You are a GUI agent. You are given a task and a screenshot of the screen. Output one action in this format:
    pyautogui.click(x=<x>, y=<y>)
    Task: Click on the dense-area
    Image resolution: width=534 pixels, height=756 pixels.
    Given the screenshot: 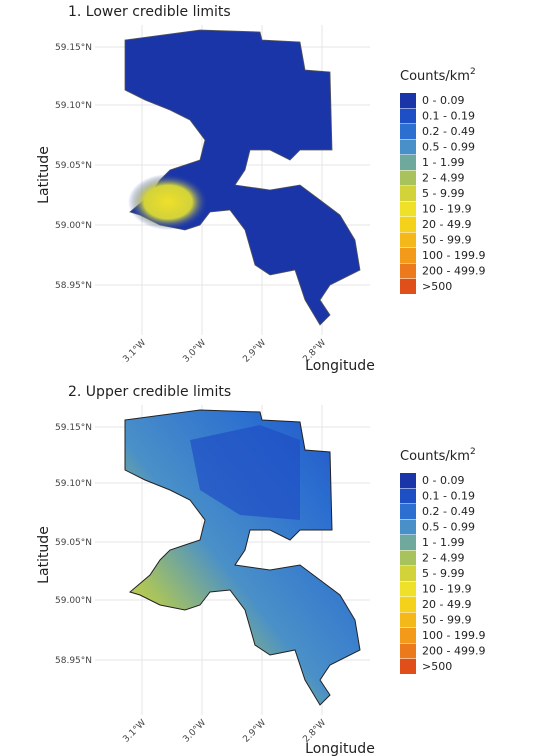 What is the action you would take?
    pyautogui.click(x=245, y=472)
    